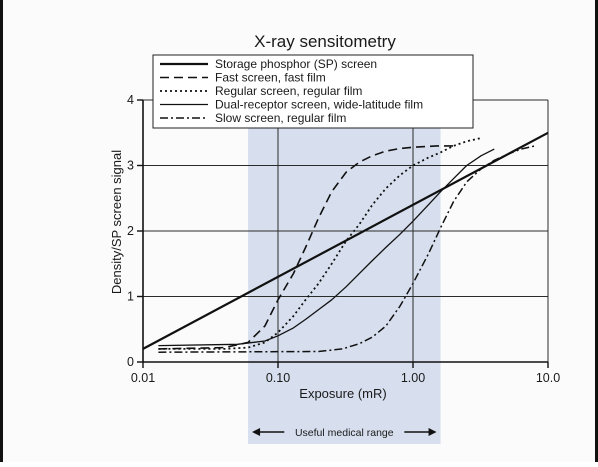 The width and height of the screenshot is (598, 467). What do you see at coordinates (130, 231) in the screenshot?
I see `y-tick-label: 2` at bounding box center [130, 231].